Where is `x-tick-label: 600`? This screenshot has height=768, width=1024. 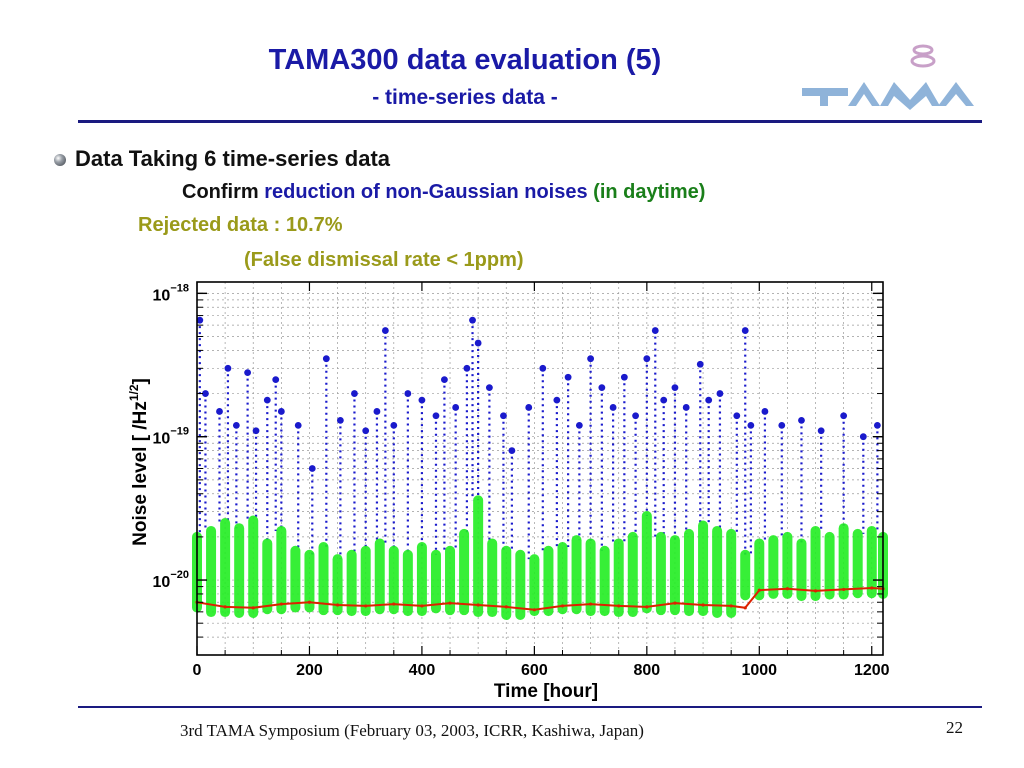
x-tick-label: 600 is located at coordinates (534, 670).